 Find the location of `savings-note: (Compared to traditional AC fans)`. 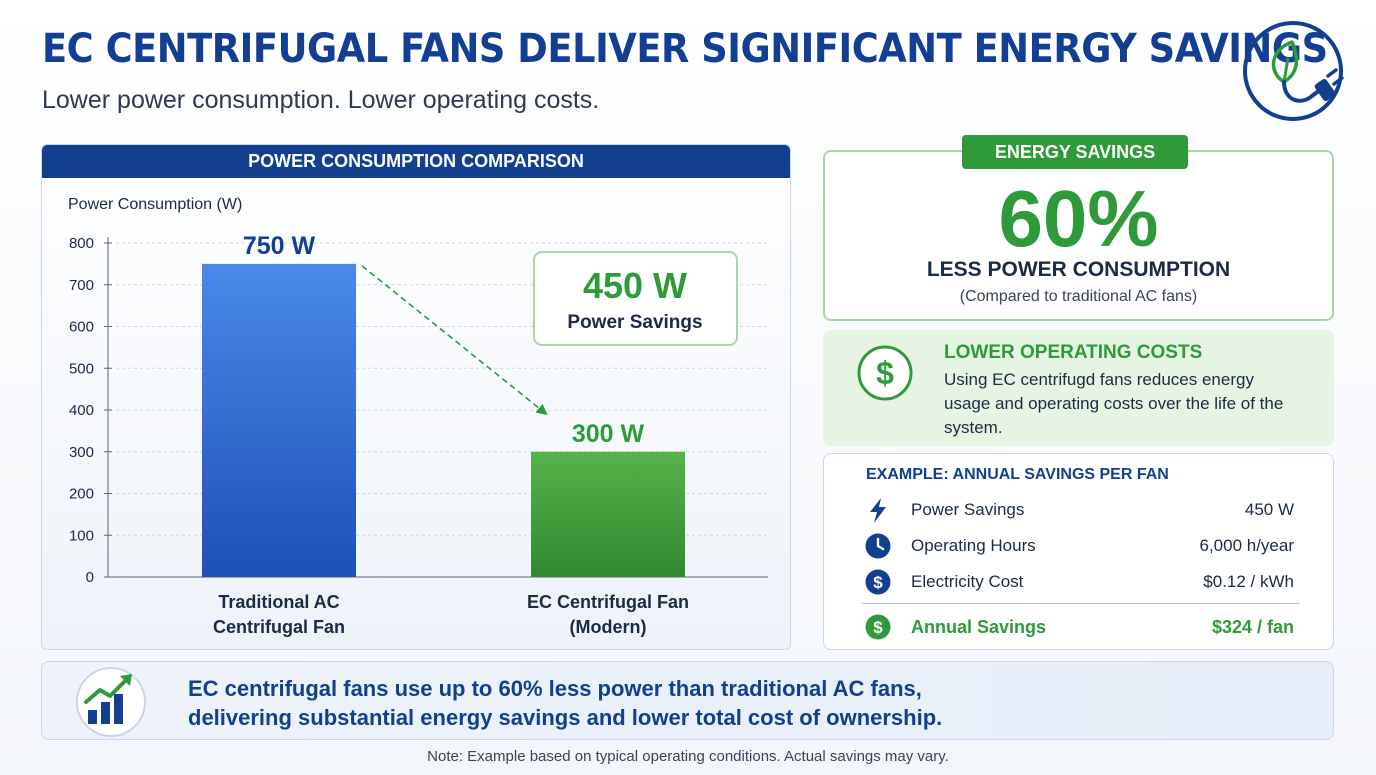

savings-note: (Compared to traditional AC fans) is located at coordinates (1078, 296).